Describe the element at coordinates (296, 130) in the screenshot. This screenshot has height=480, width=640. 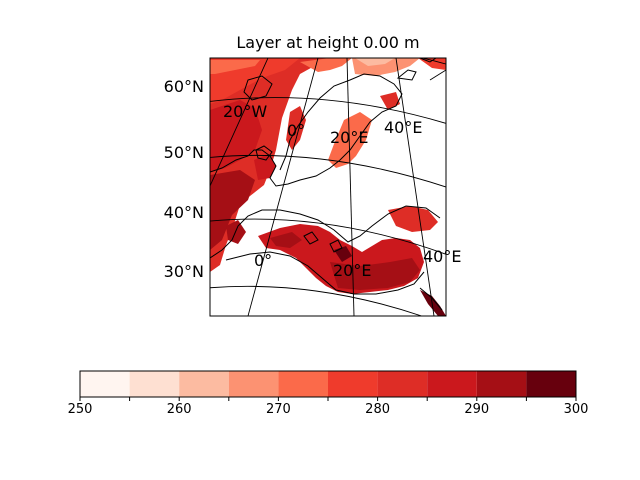
I see `lon-label-0-upper: 0°` at that location.